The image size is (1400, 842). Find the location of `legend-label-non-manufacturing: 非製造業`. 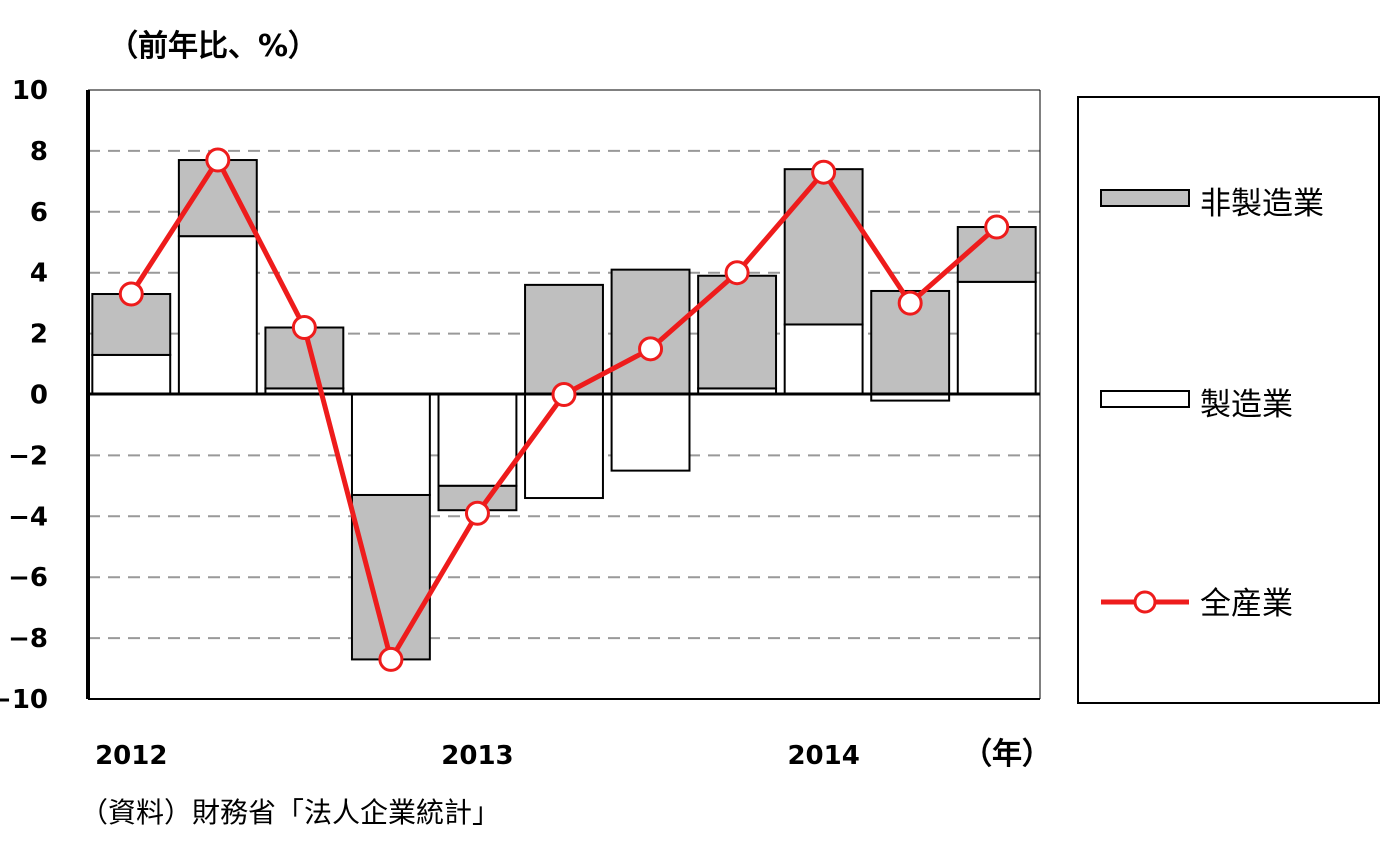

legend-label-non-manufacturing: 非製造業 is located at coordinates (1262, 204).